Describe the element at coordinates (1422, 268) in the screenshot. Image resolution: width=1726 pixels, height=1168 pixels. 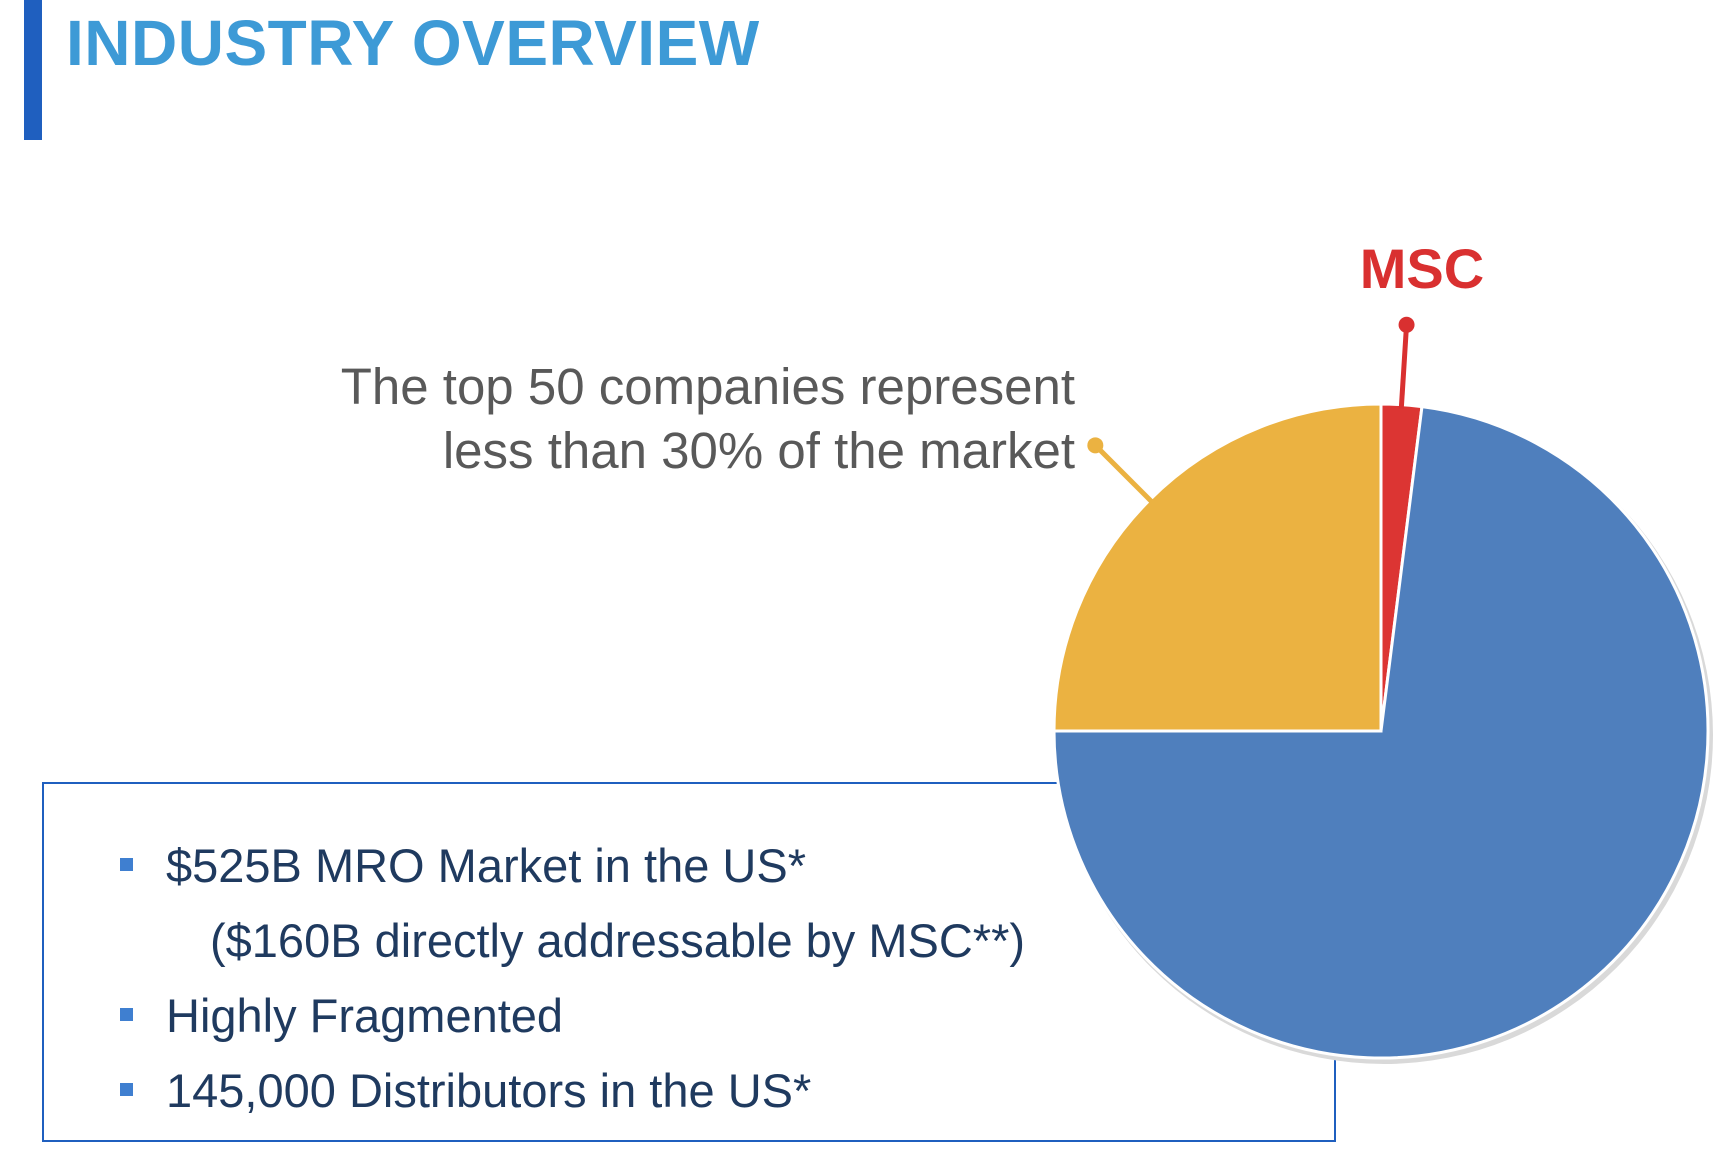
I see `msc-label: MSC` at that location.